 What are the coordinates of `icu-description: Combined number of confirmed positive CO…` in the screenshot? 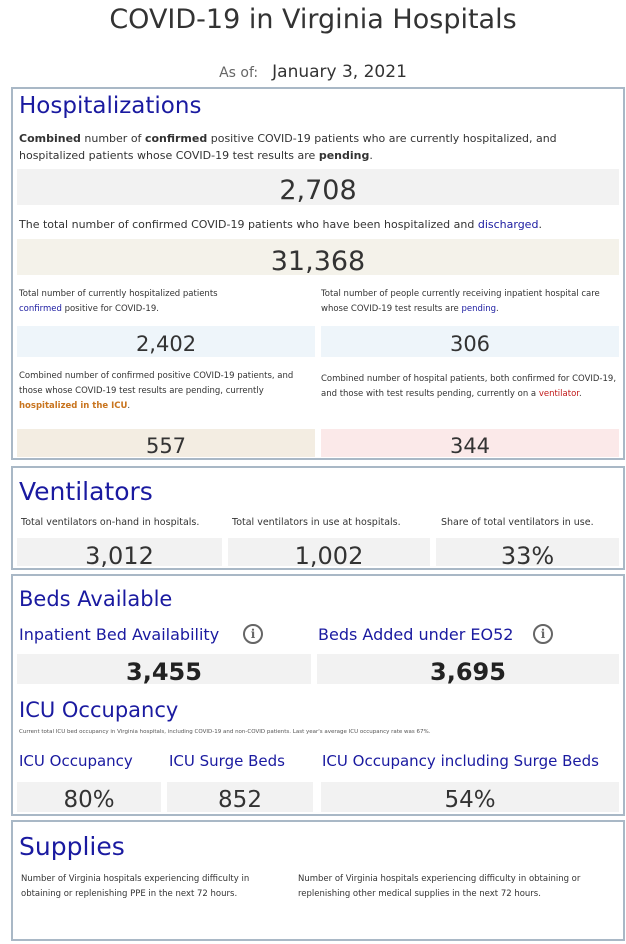 It's located at (167, 391).